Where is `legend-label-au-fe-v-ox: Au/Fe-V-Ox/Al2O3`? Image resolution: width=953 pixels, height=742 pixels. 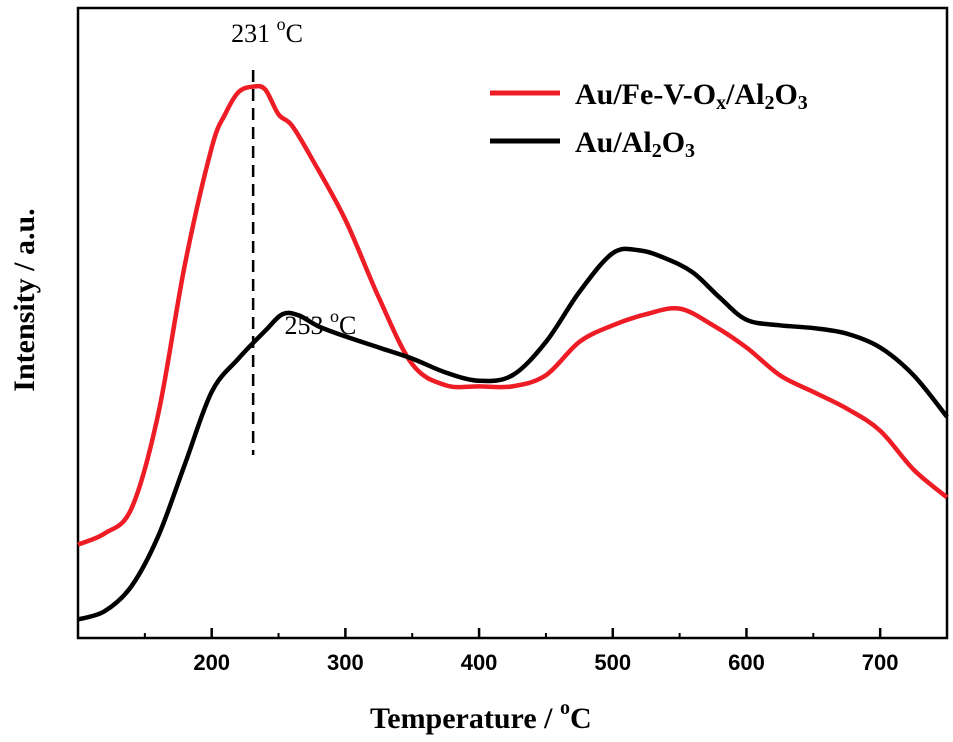
legend-label-au-fe-v-ox: Au/Fe-V-Ox/Al2O3 is located at coordinates (691, 96).